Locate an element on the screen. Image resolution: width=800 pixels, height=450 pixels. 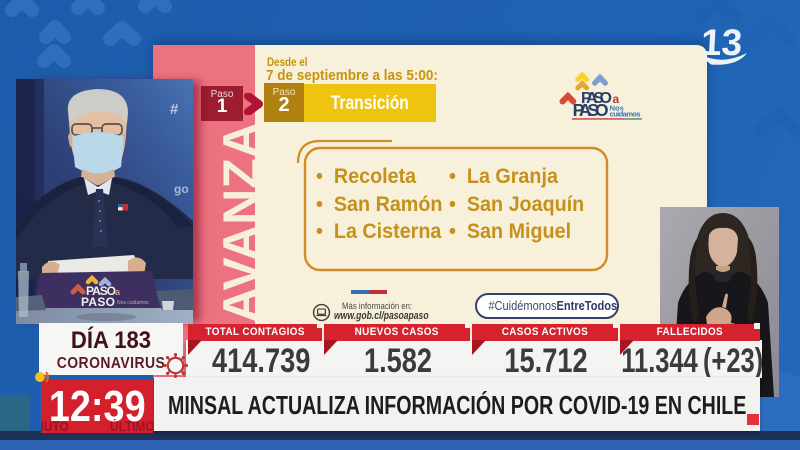
svg-text: Nos is located at coordinates (617, 108).